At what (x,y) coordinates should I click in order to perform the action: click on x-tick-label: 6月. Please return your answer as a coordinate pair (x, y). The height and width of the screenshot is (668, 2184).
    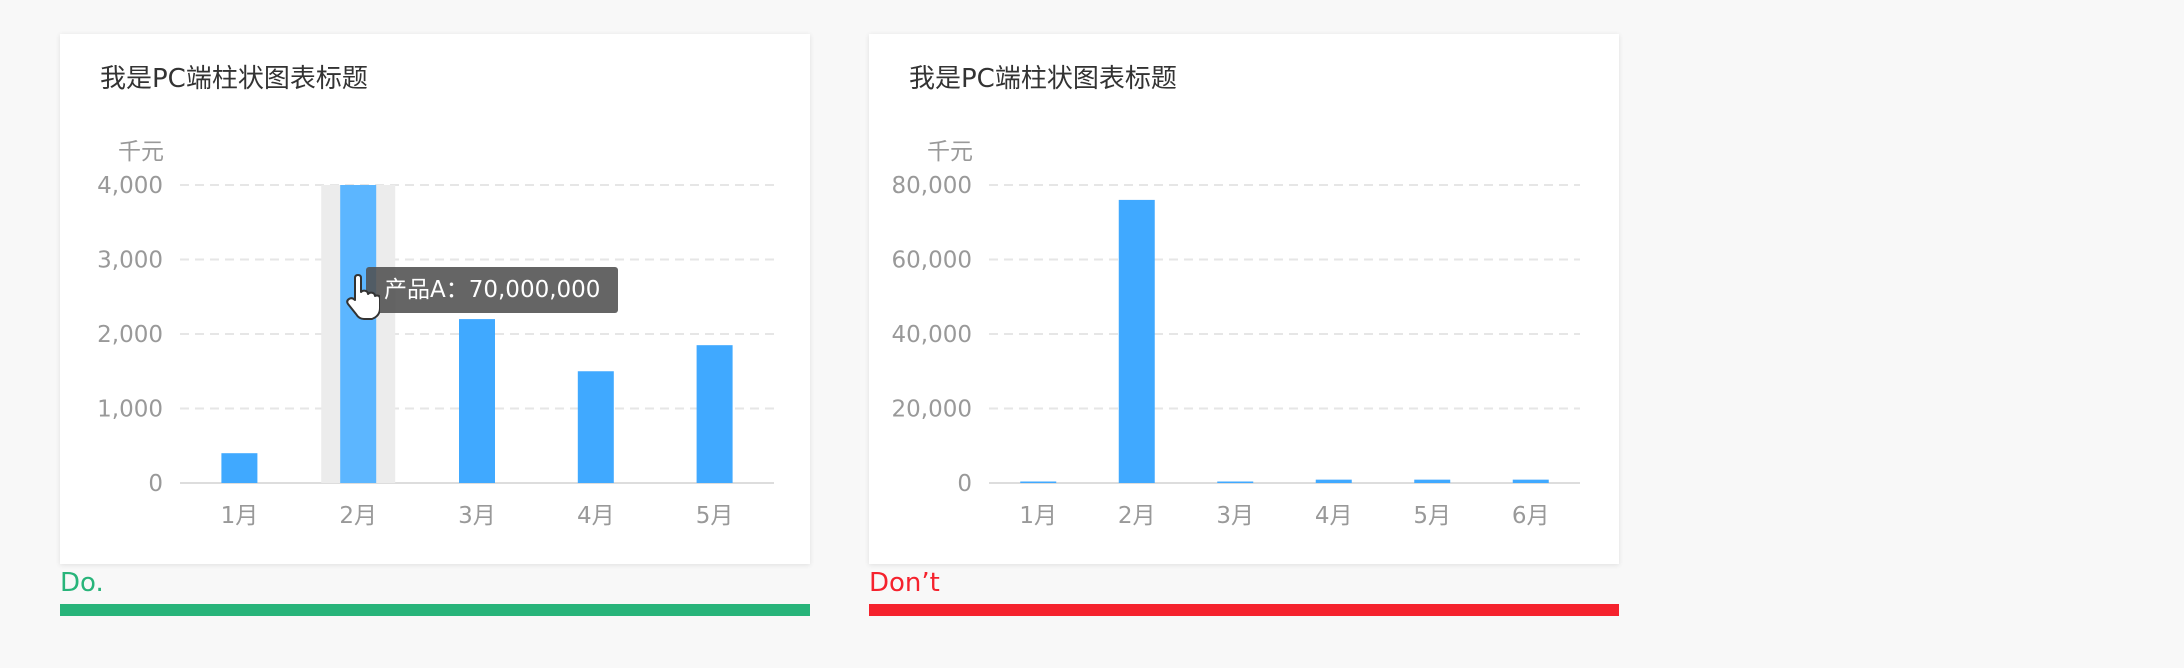
    Looking at the image, I should click on (1531, 516).